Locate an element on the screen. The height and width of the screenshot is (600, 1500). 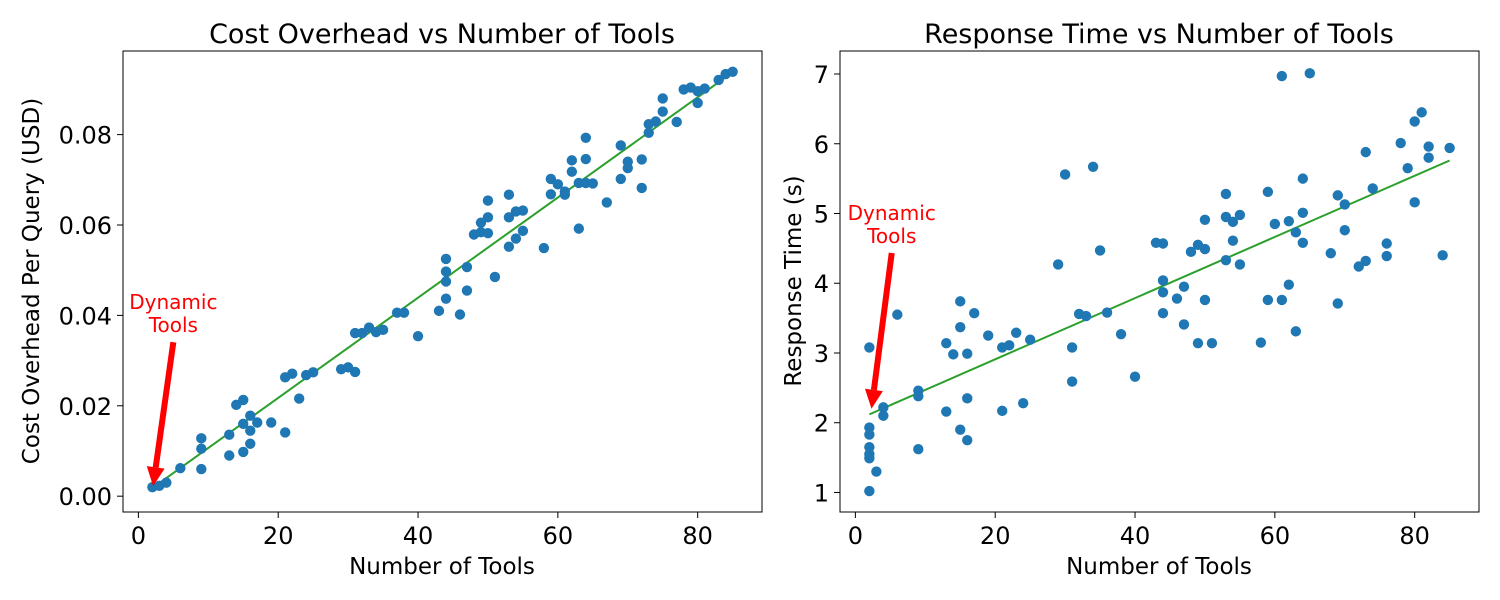
y-tick-label: 7 is located at coordinates (821, 75).